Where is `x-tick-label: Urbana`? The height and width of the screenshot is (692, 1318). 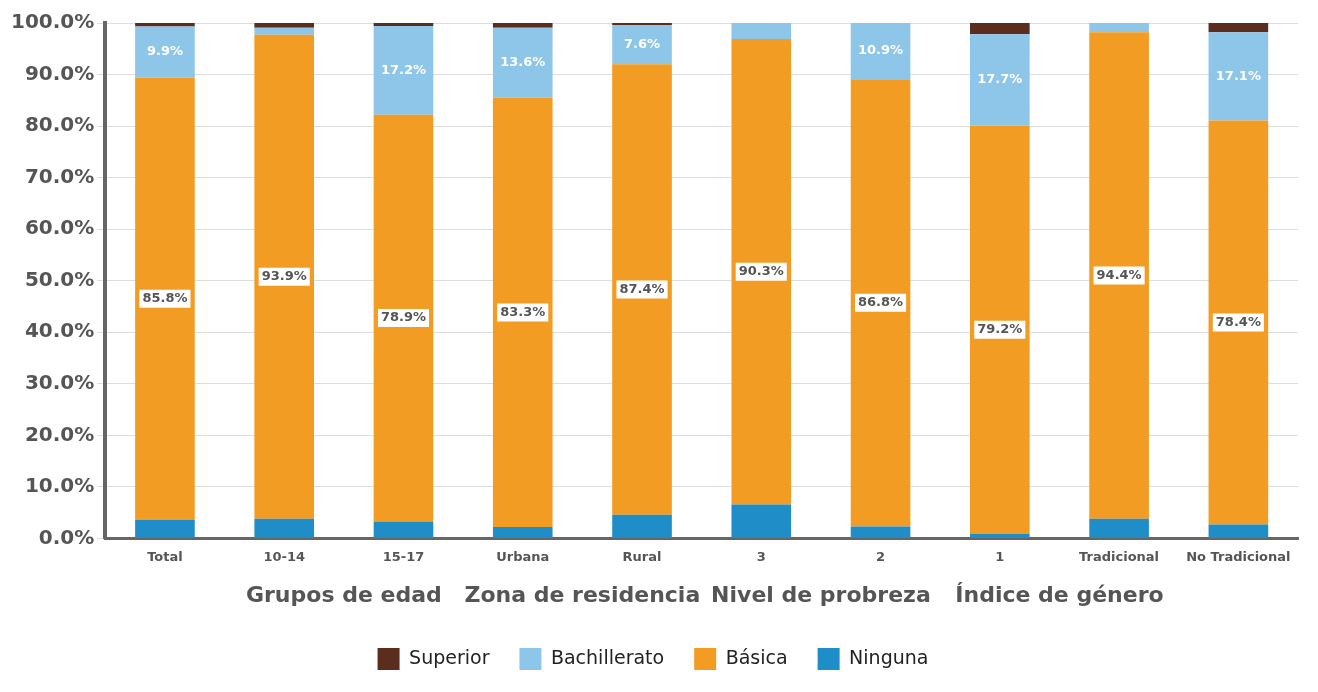
x-tick-label: Urbana is located at coordinates (523, 556).